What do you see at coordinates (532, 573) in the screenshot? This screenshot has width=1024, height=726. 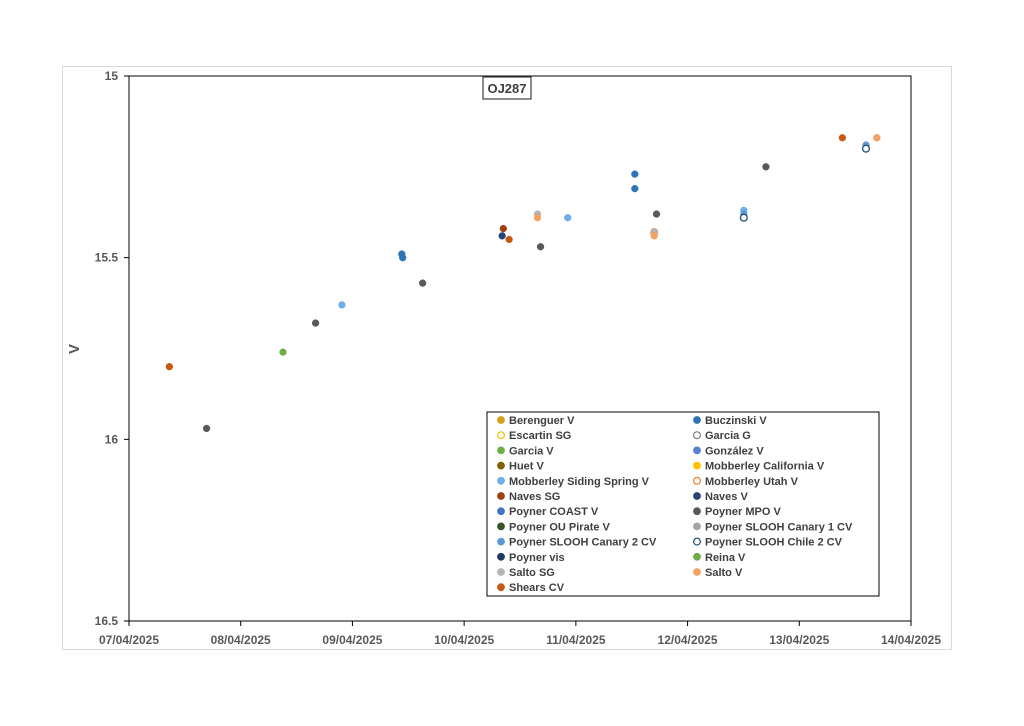 I see `legend-label: Salto SG` at bounding box center [532, 573].